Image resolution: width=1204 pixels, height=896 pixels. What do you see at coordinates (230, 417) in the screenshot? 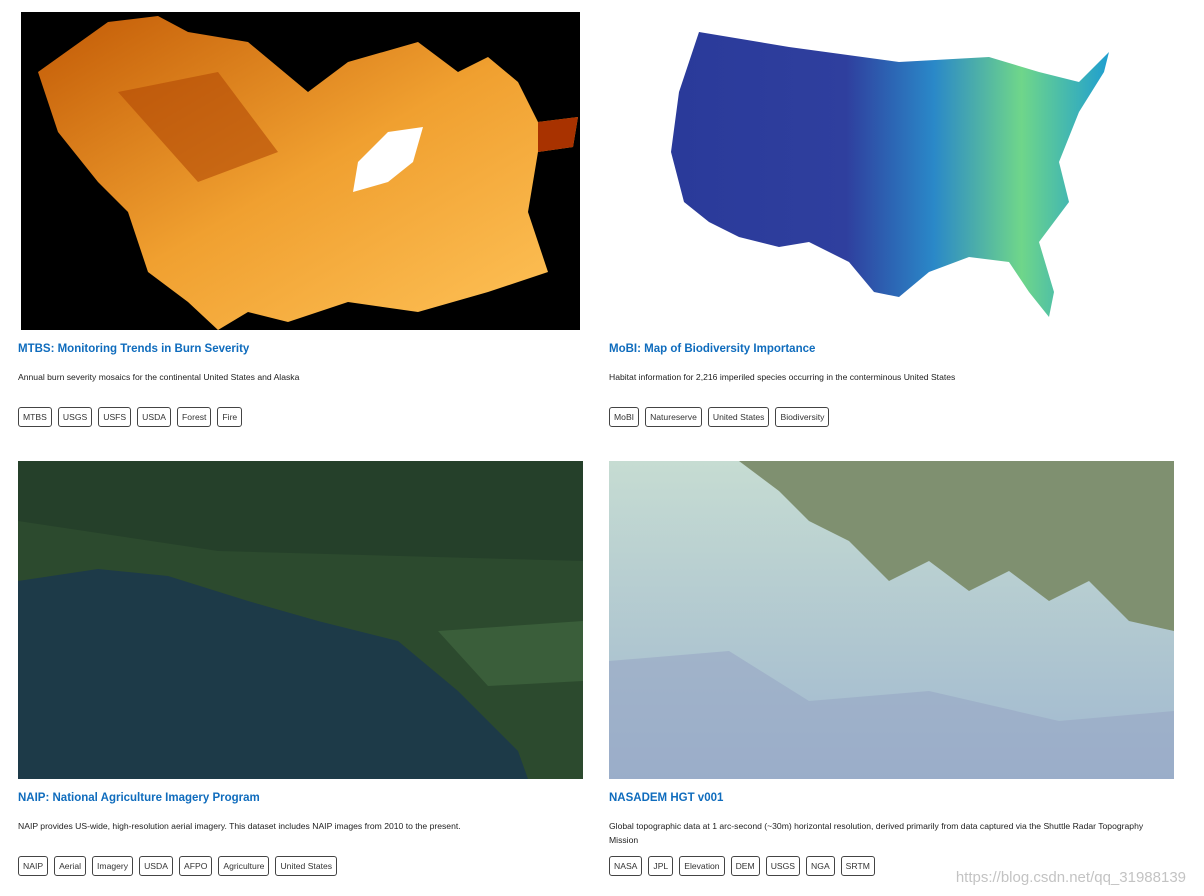
I see `tag: Fire` at bounding box center [230, 417].